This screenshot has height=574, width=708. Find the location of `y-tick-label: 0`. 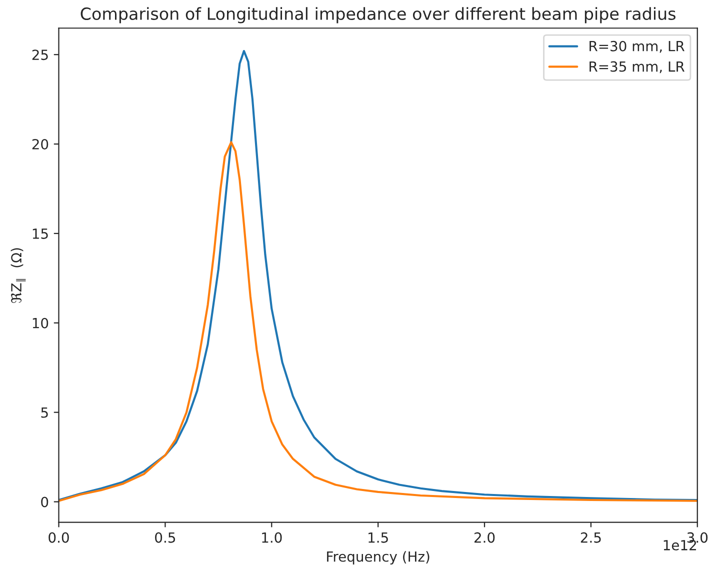

y-tick-label: 0 is located at coordinates (44, 502).